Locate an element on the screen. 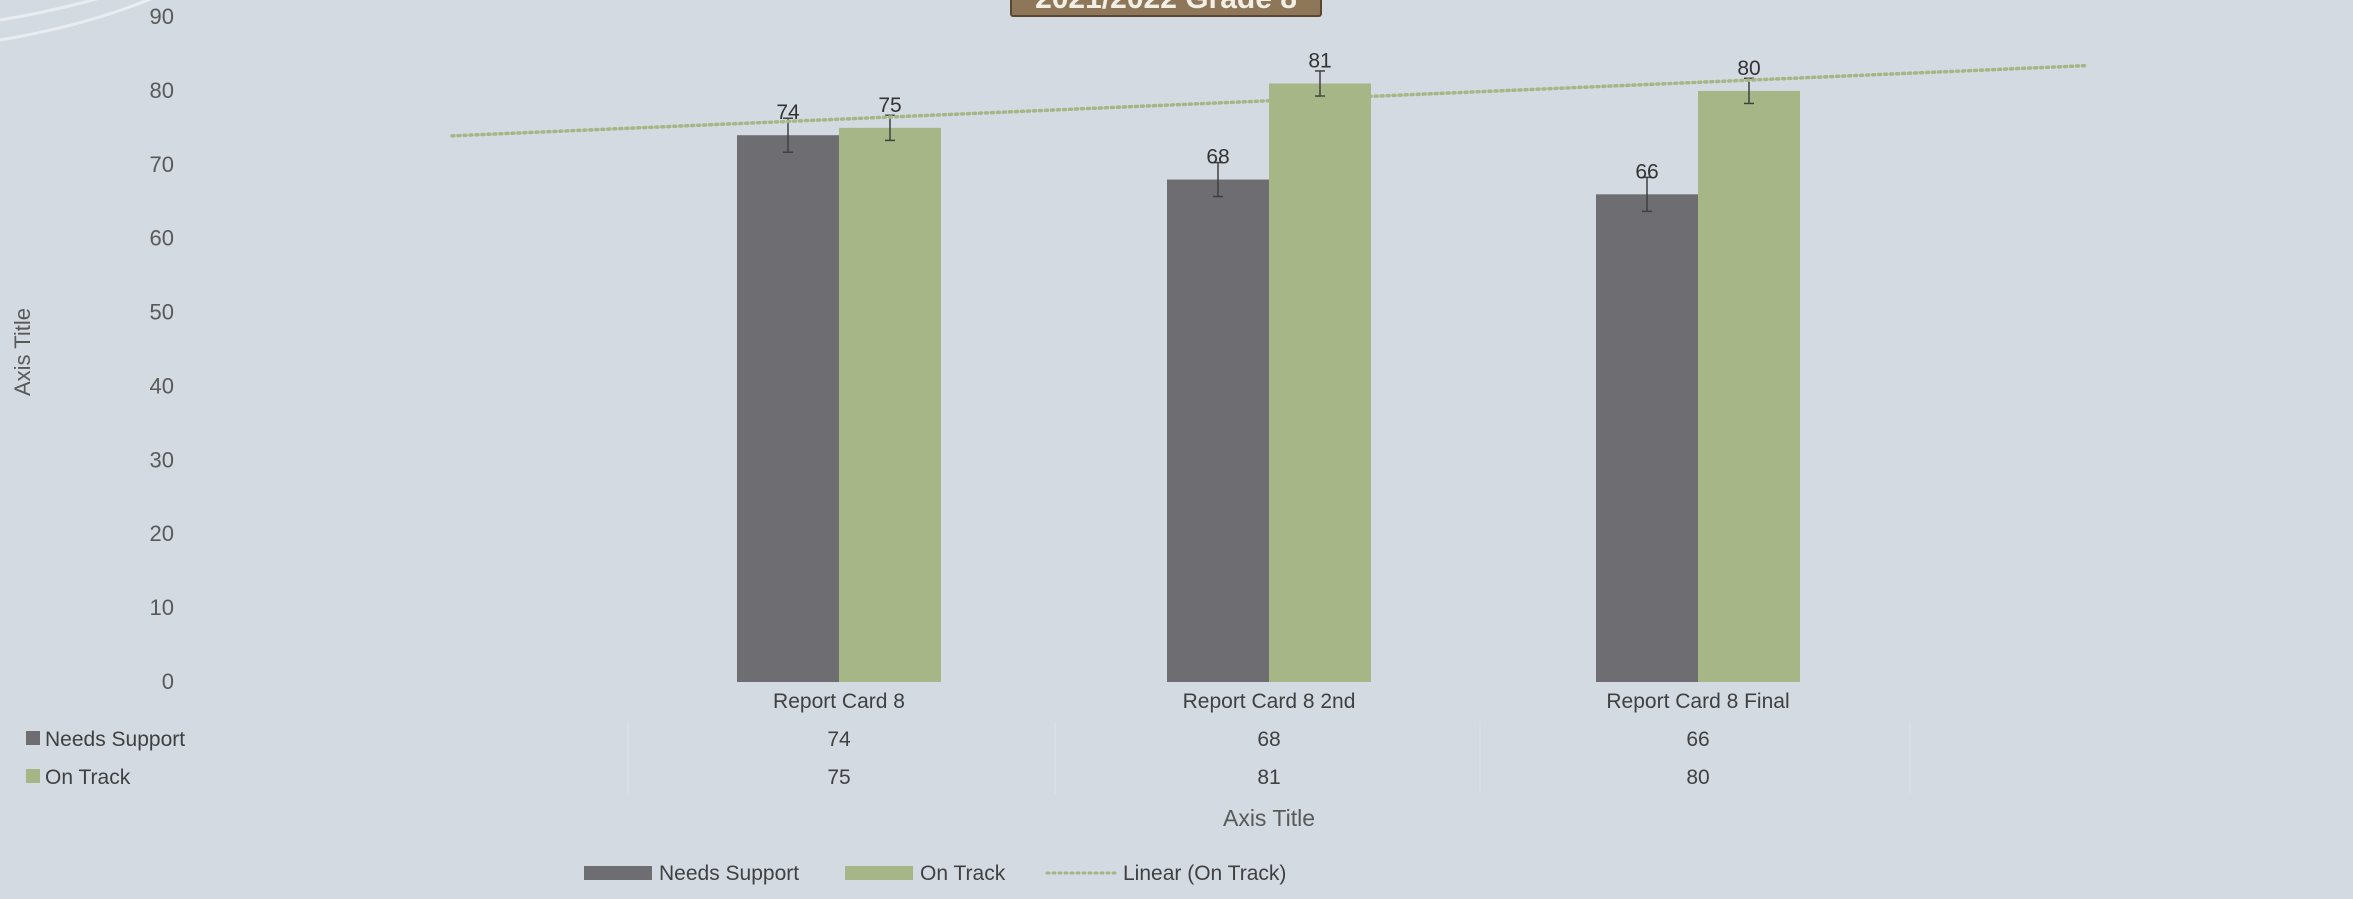 This screenshot has height=899, width=2353. legend-label: On Track is located at coordinates (963, 873).